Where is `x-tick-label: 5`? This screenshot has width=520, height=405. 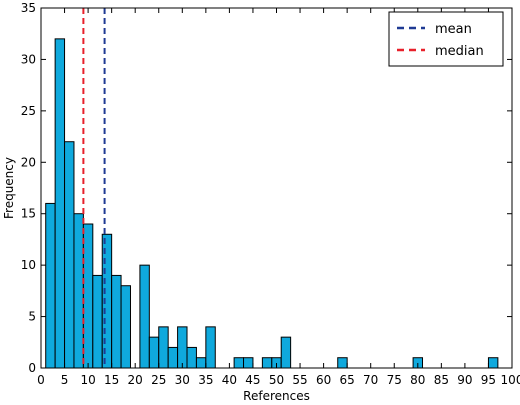
x-tick-label: 5 is located at coordinates (65, 380).